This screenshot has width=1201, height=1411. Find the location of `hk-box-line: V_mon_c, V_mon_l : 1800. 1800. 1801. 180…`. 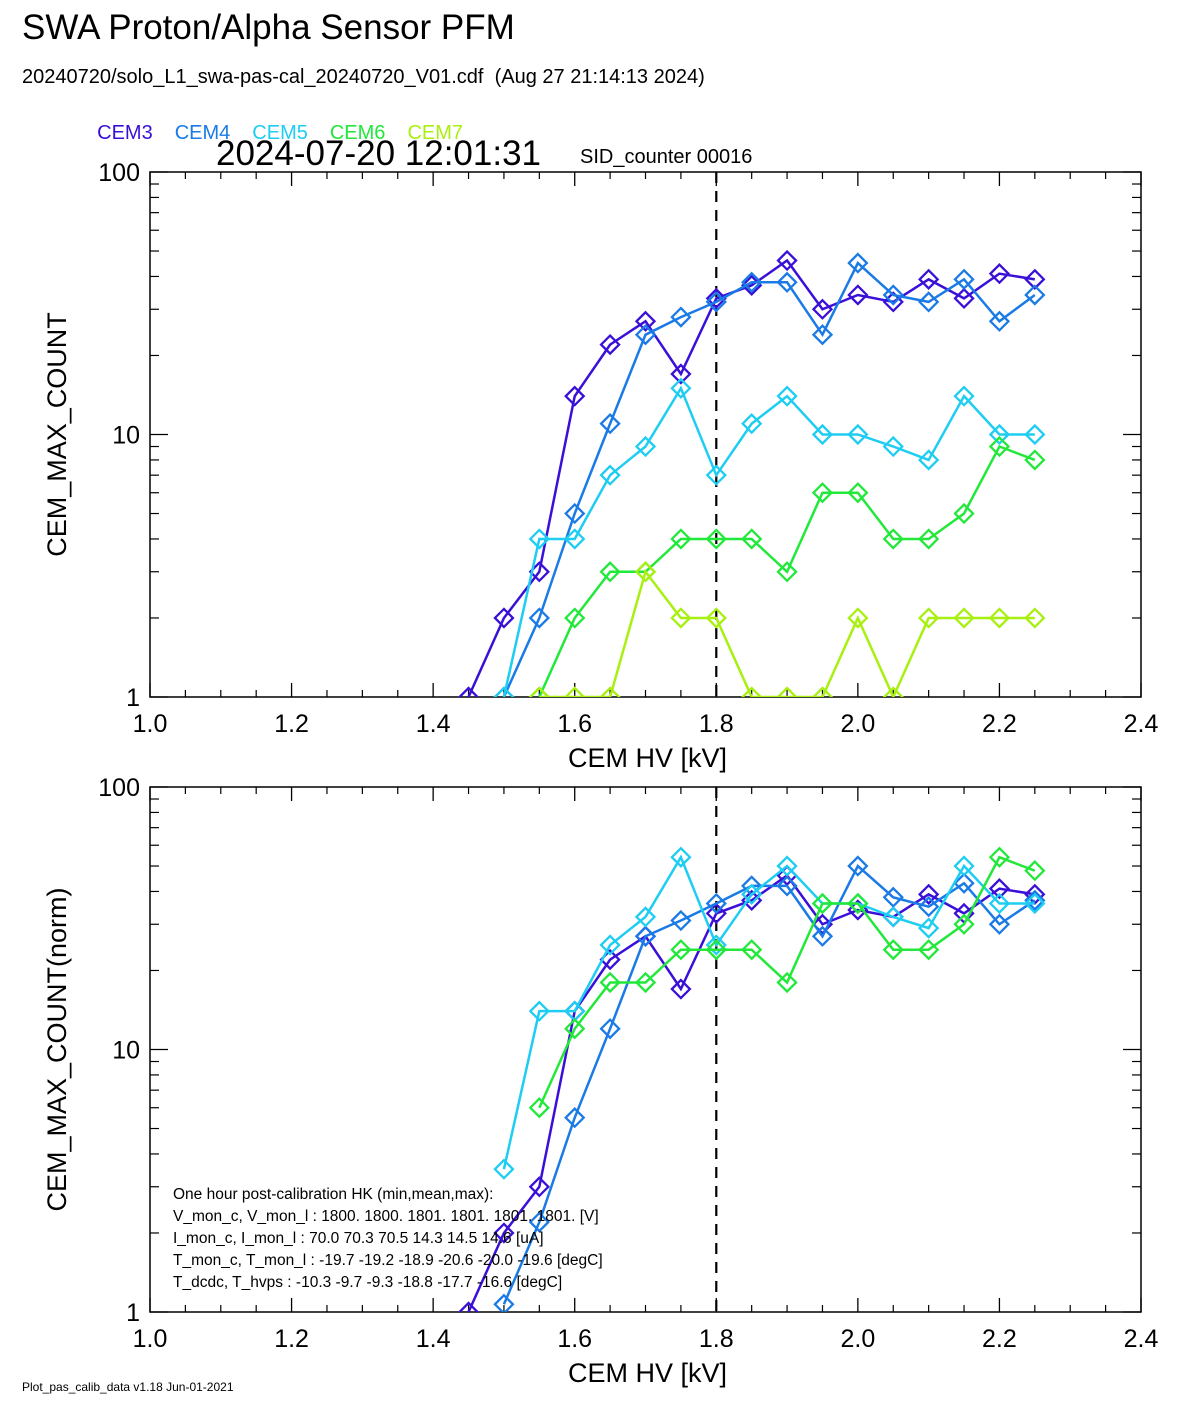

hk-box-line: V_mon_c, V_mon_l : 1800. 1800. 1801. 180… is located at coordinates (386, 1216).